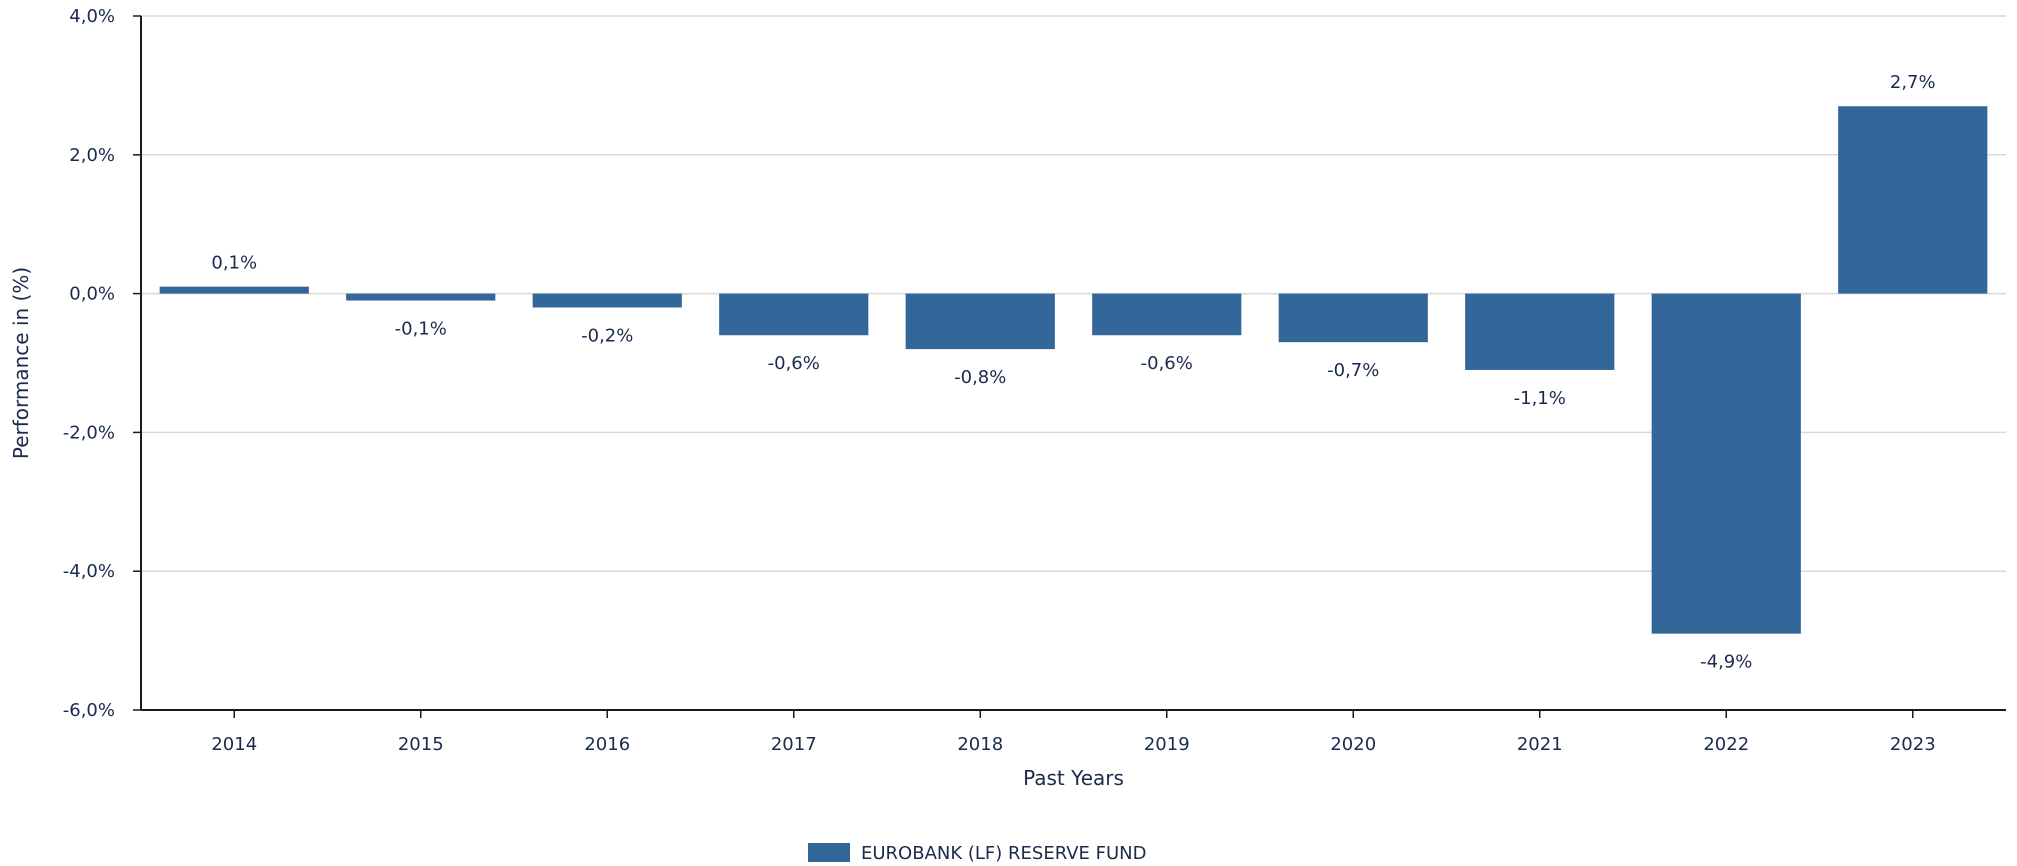 The image size is (2017, 866). Describe the element at coordinates (1073, 778) in the screenshot. I see `x-axis-title: Past Years` at that location.